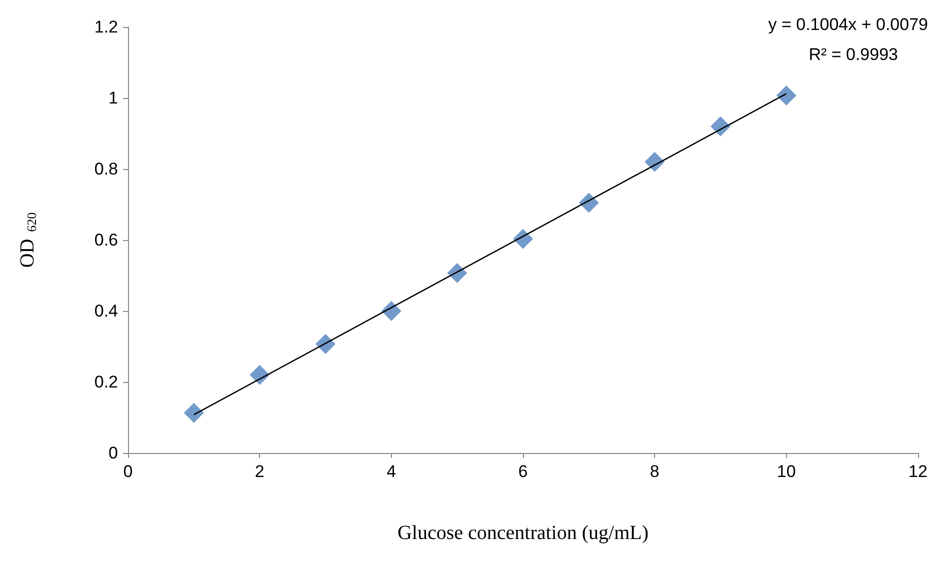 Image resolution: width=952 pixels, height=565 pixels. I want to click on y-tick-label: 0.4, so click(106, 311).